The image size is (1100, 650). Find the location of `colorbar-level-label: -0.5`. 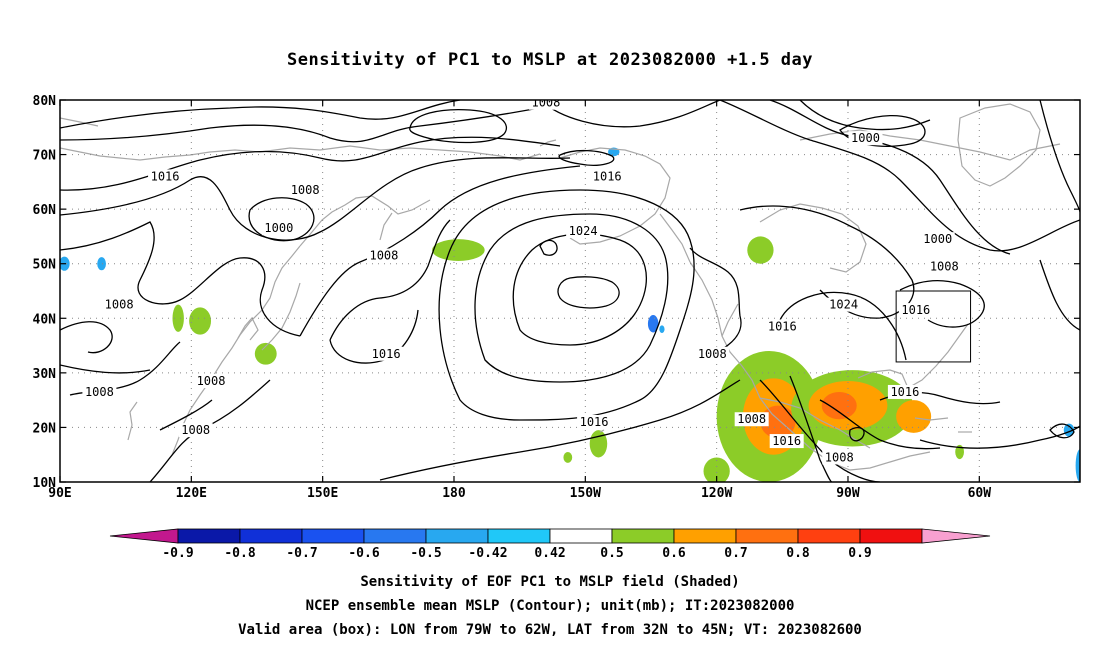

colorbar-level-label: -0.5 is located at coordinates (425, 553).